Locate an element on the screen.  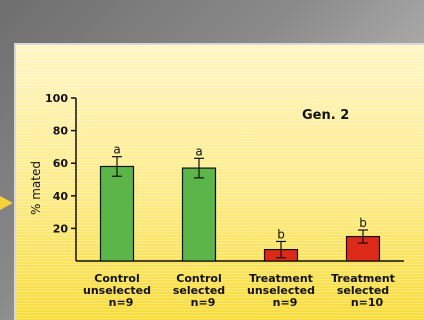
pointer-arrow-icon is located at coordinates (6, 203).